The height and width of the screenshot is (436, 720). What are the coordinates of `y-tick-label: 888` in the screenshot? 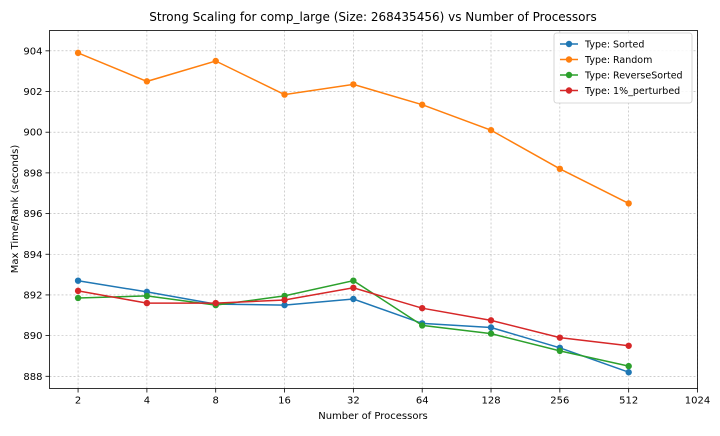 It's located at (32, 377).